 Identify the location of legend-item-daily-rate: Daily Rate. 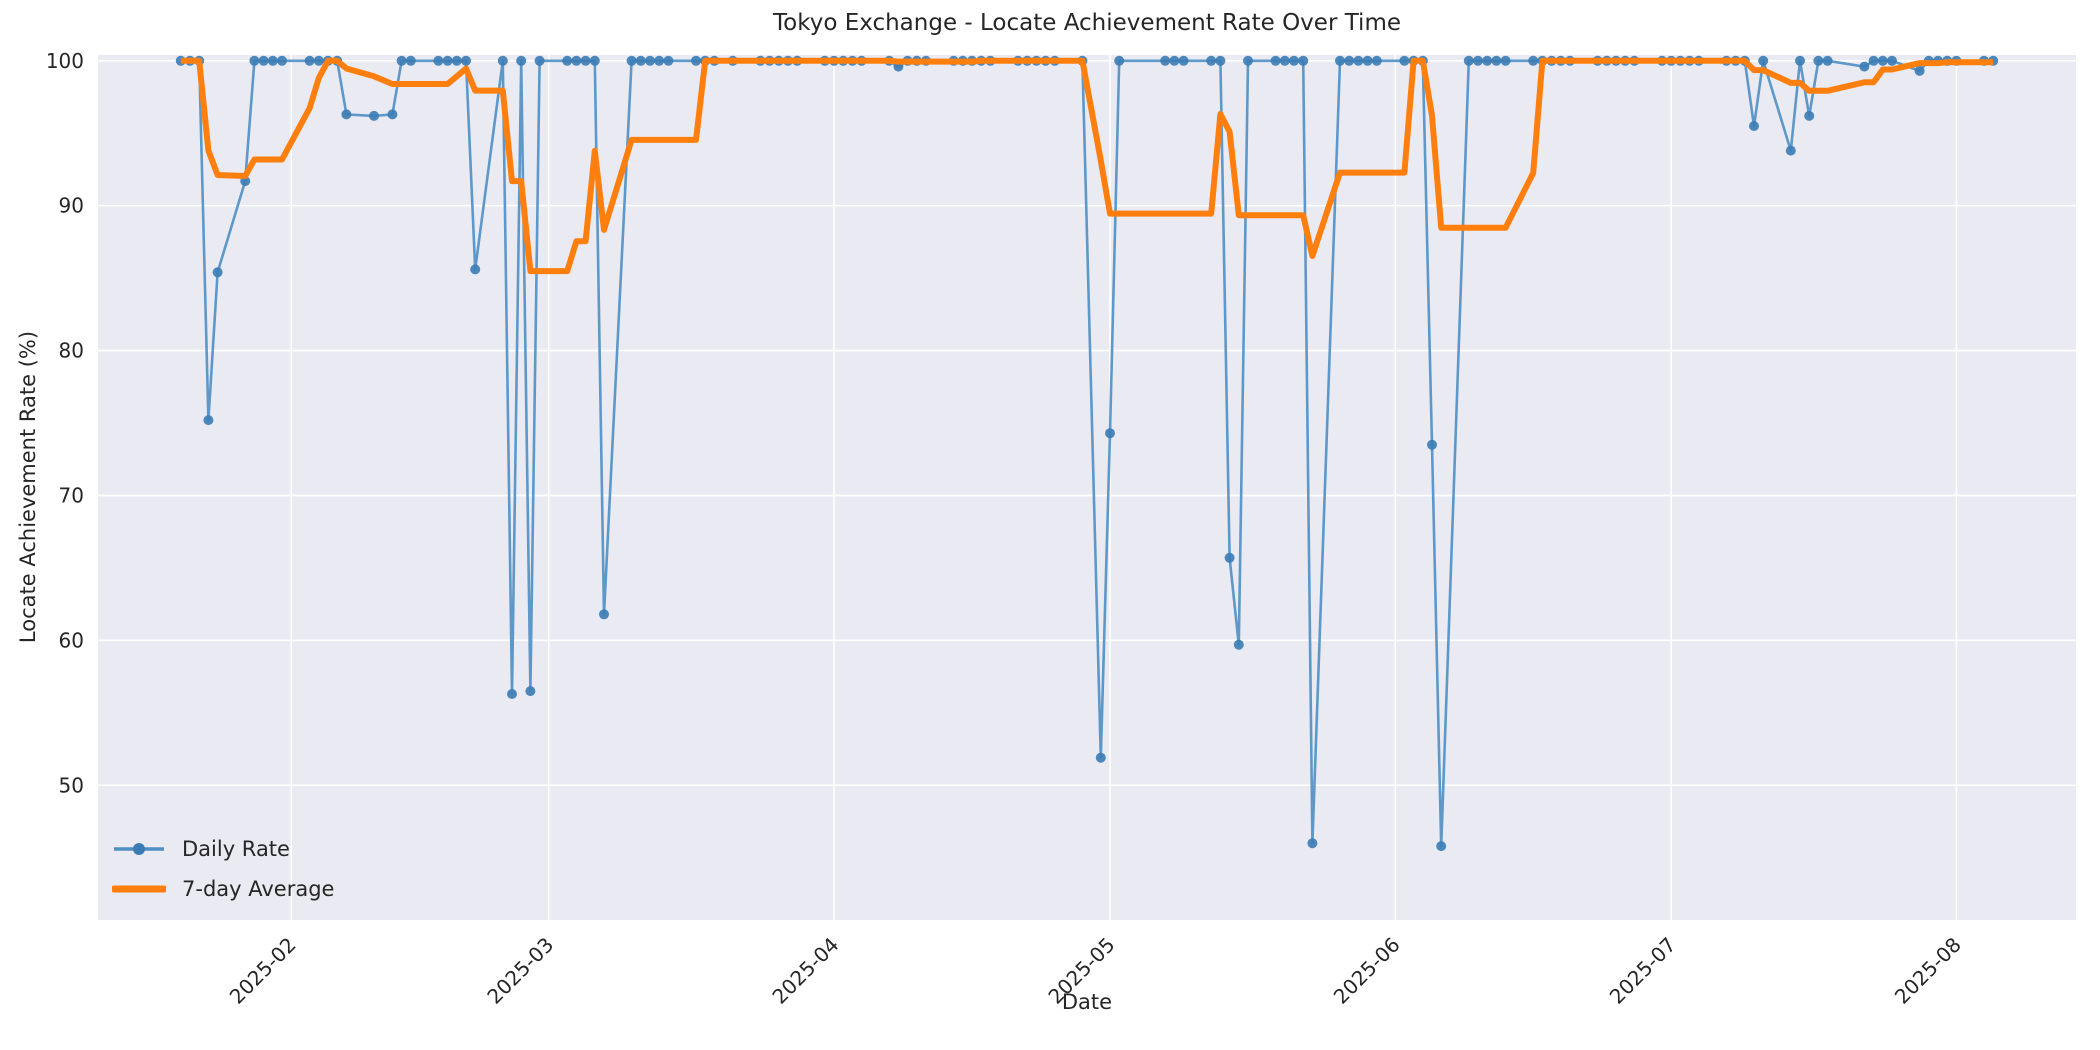
(223, 849).